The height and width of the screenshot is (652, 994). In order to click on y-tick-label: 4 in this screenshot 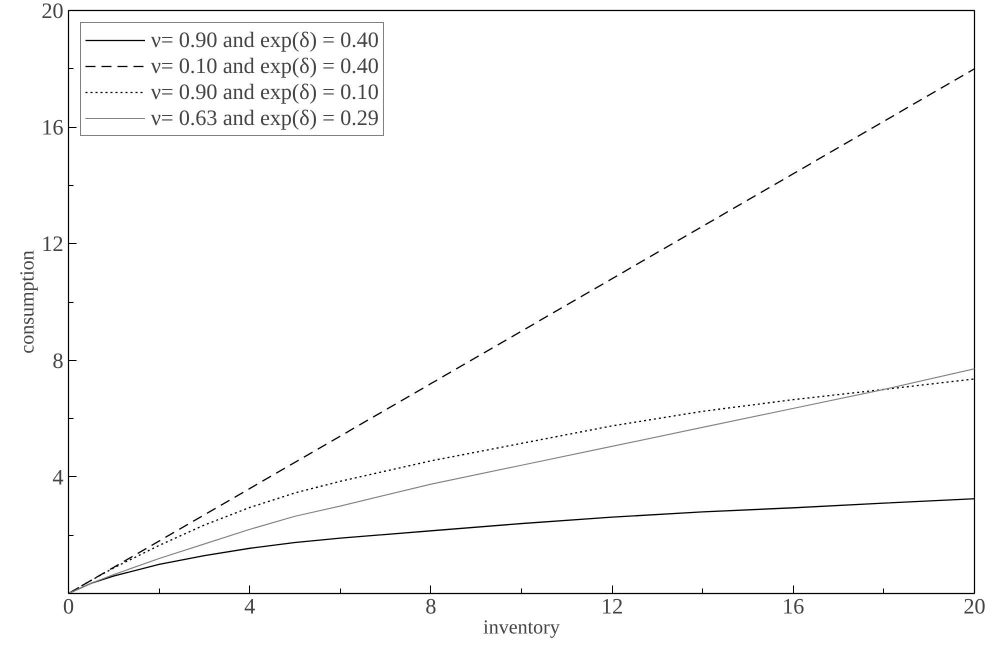, I will do `click(58, 477)`.